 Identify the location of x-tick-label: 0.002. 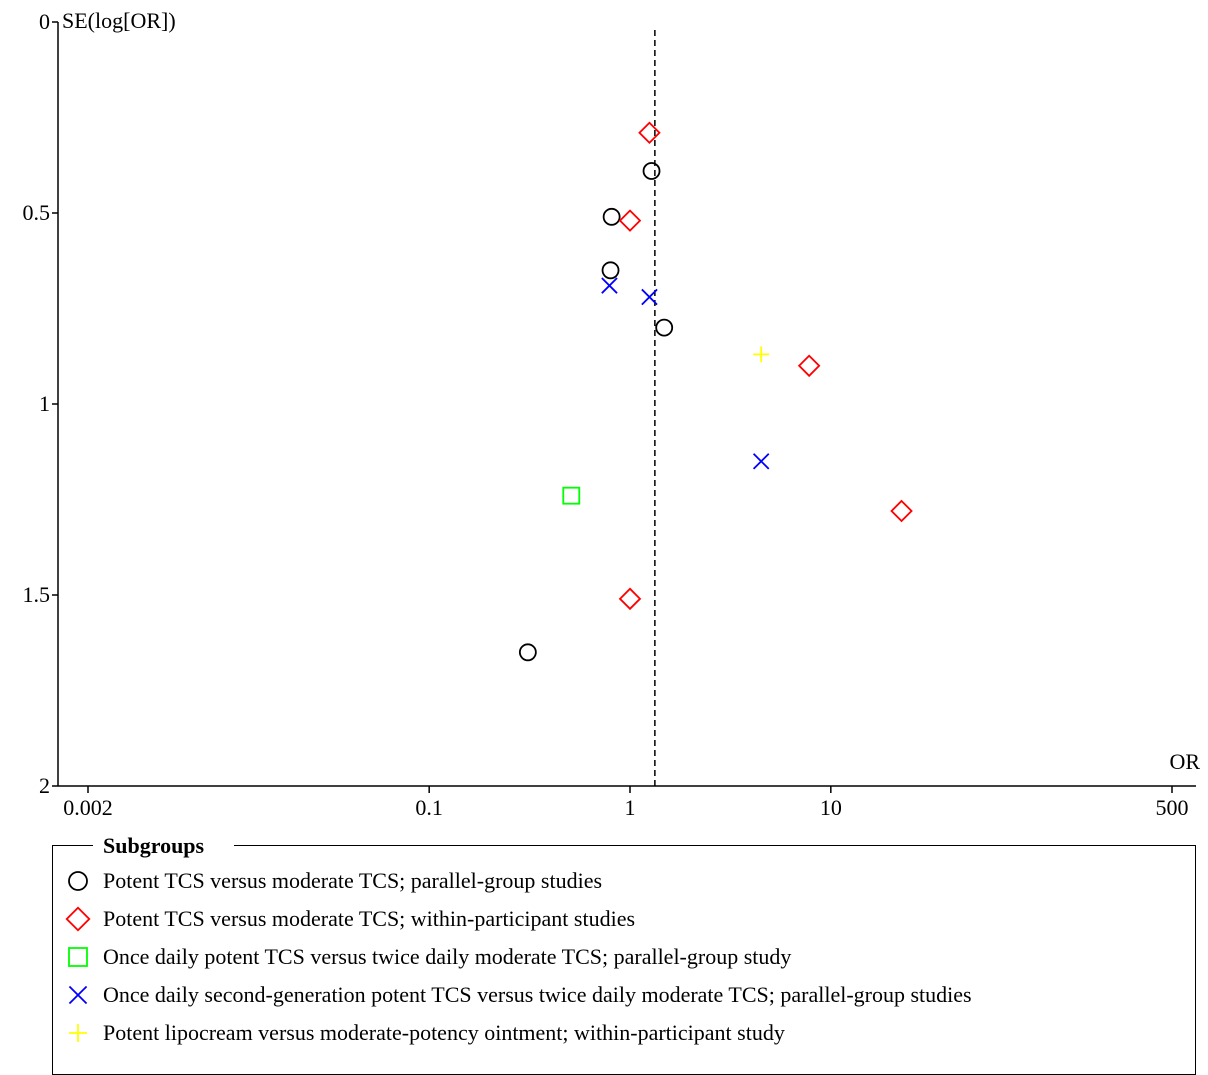
(88, 807).